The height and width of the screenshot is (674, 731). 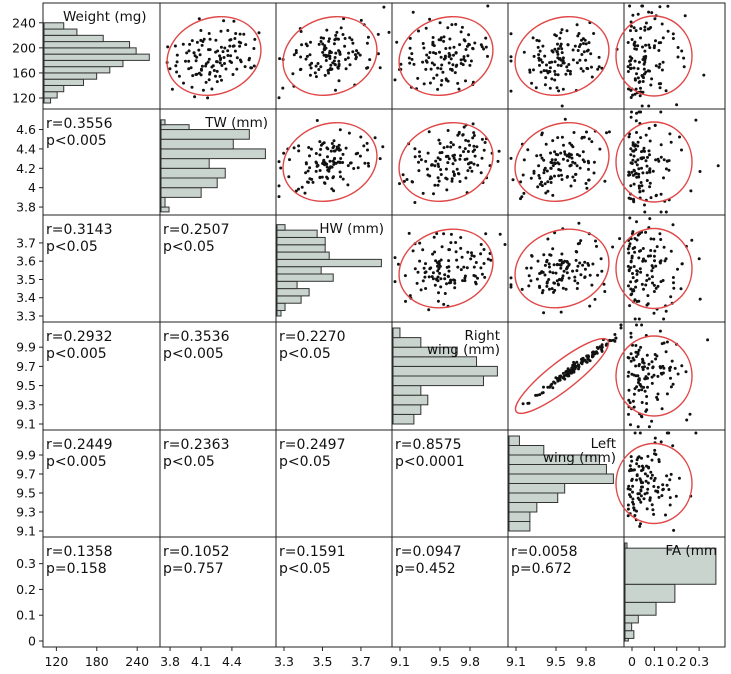 What do you see at coordinates (26, 455) in the screenshot?
I see `y-tick-label: 9.9` at bounding box center [26, 455].